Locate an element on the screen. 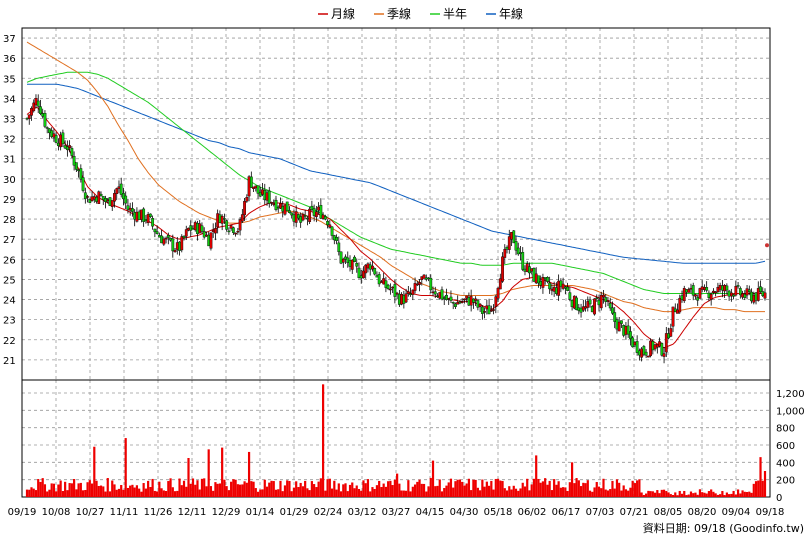 The height and width of the screenshot is (540, 808). price-tick-label: 32 is located at coordinates (9, 140).